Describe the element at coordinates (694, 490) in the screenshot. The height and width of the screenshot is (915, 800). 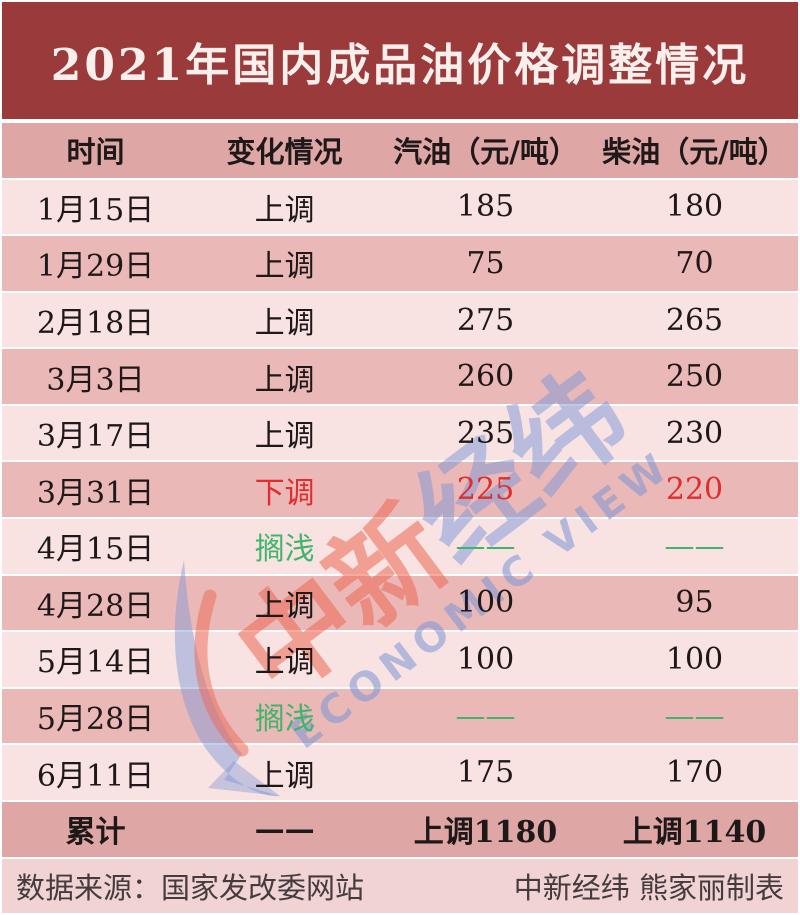
I see `diesel-cell: 220` at that location.